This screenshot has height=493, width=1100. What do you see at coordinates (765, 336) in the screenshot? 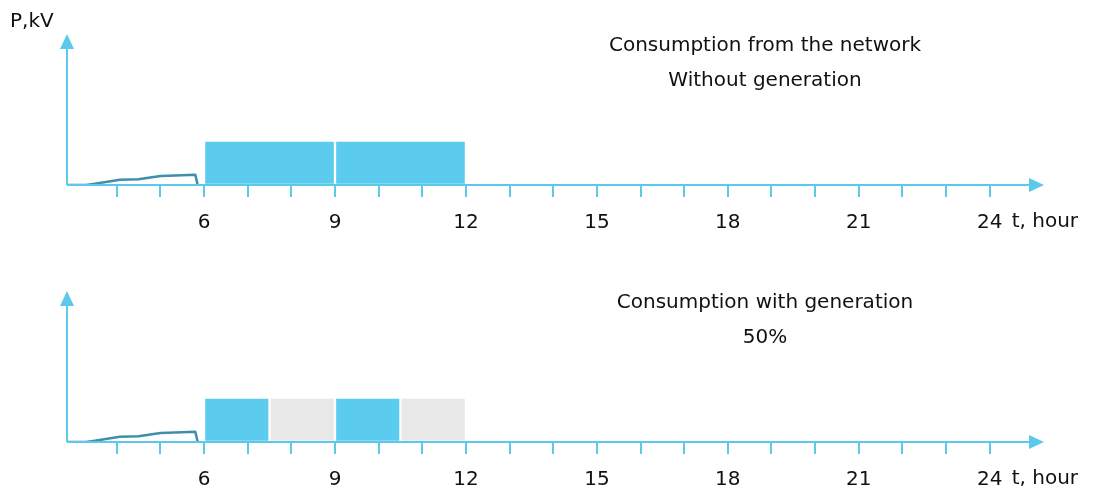
I see `chart-subtitle: 50%` at bounding box center [765, 336].